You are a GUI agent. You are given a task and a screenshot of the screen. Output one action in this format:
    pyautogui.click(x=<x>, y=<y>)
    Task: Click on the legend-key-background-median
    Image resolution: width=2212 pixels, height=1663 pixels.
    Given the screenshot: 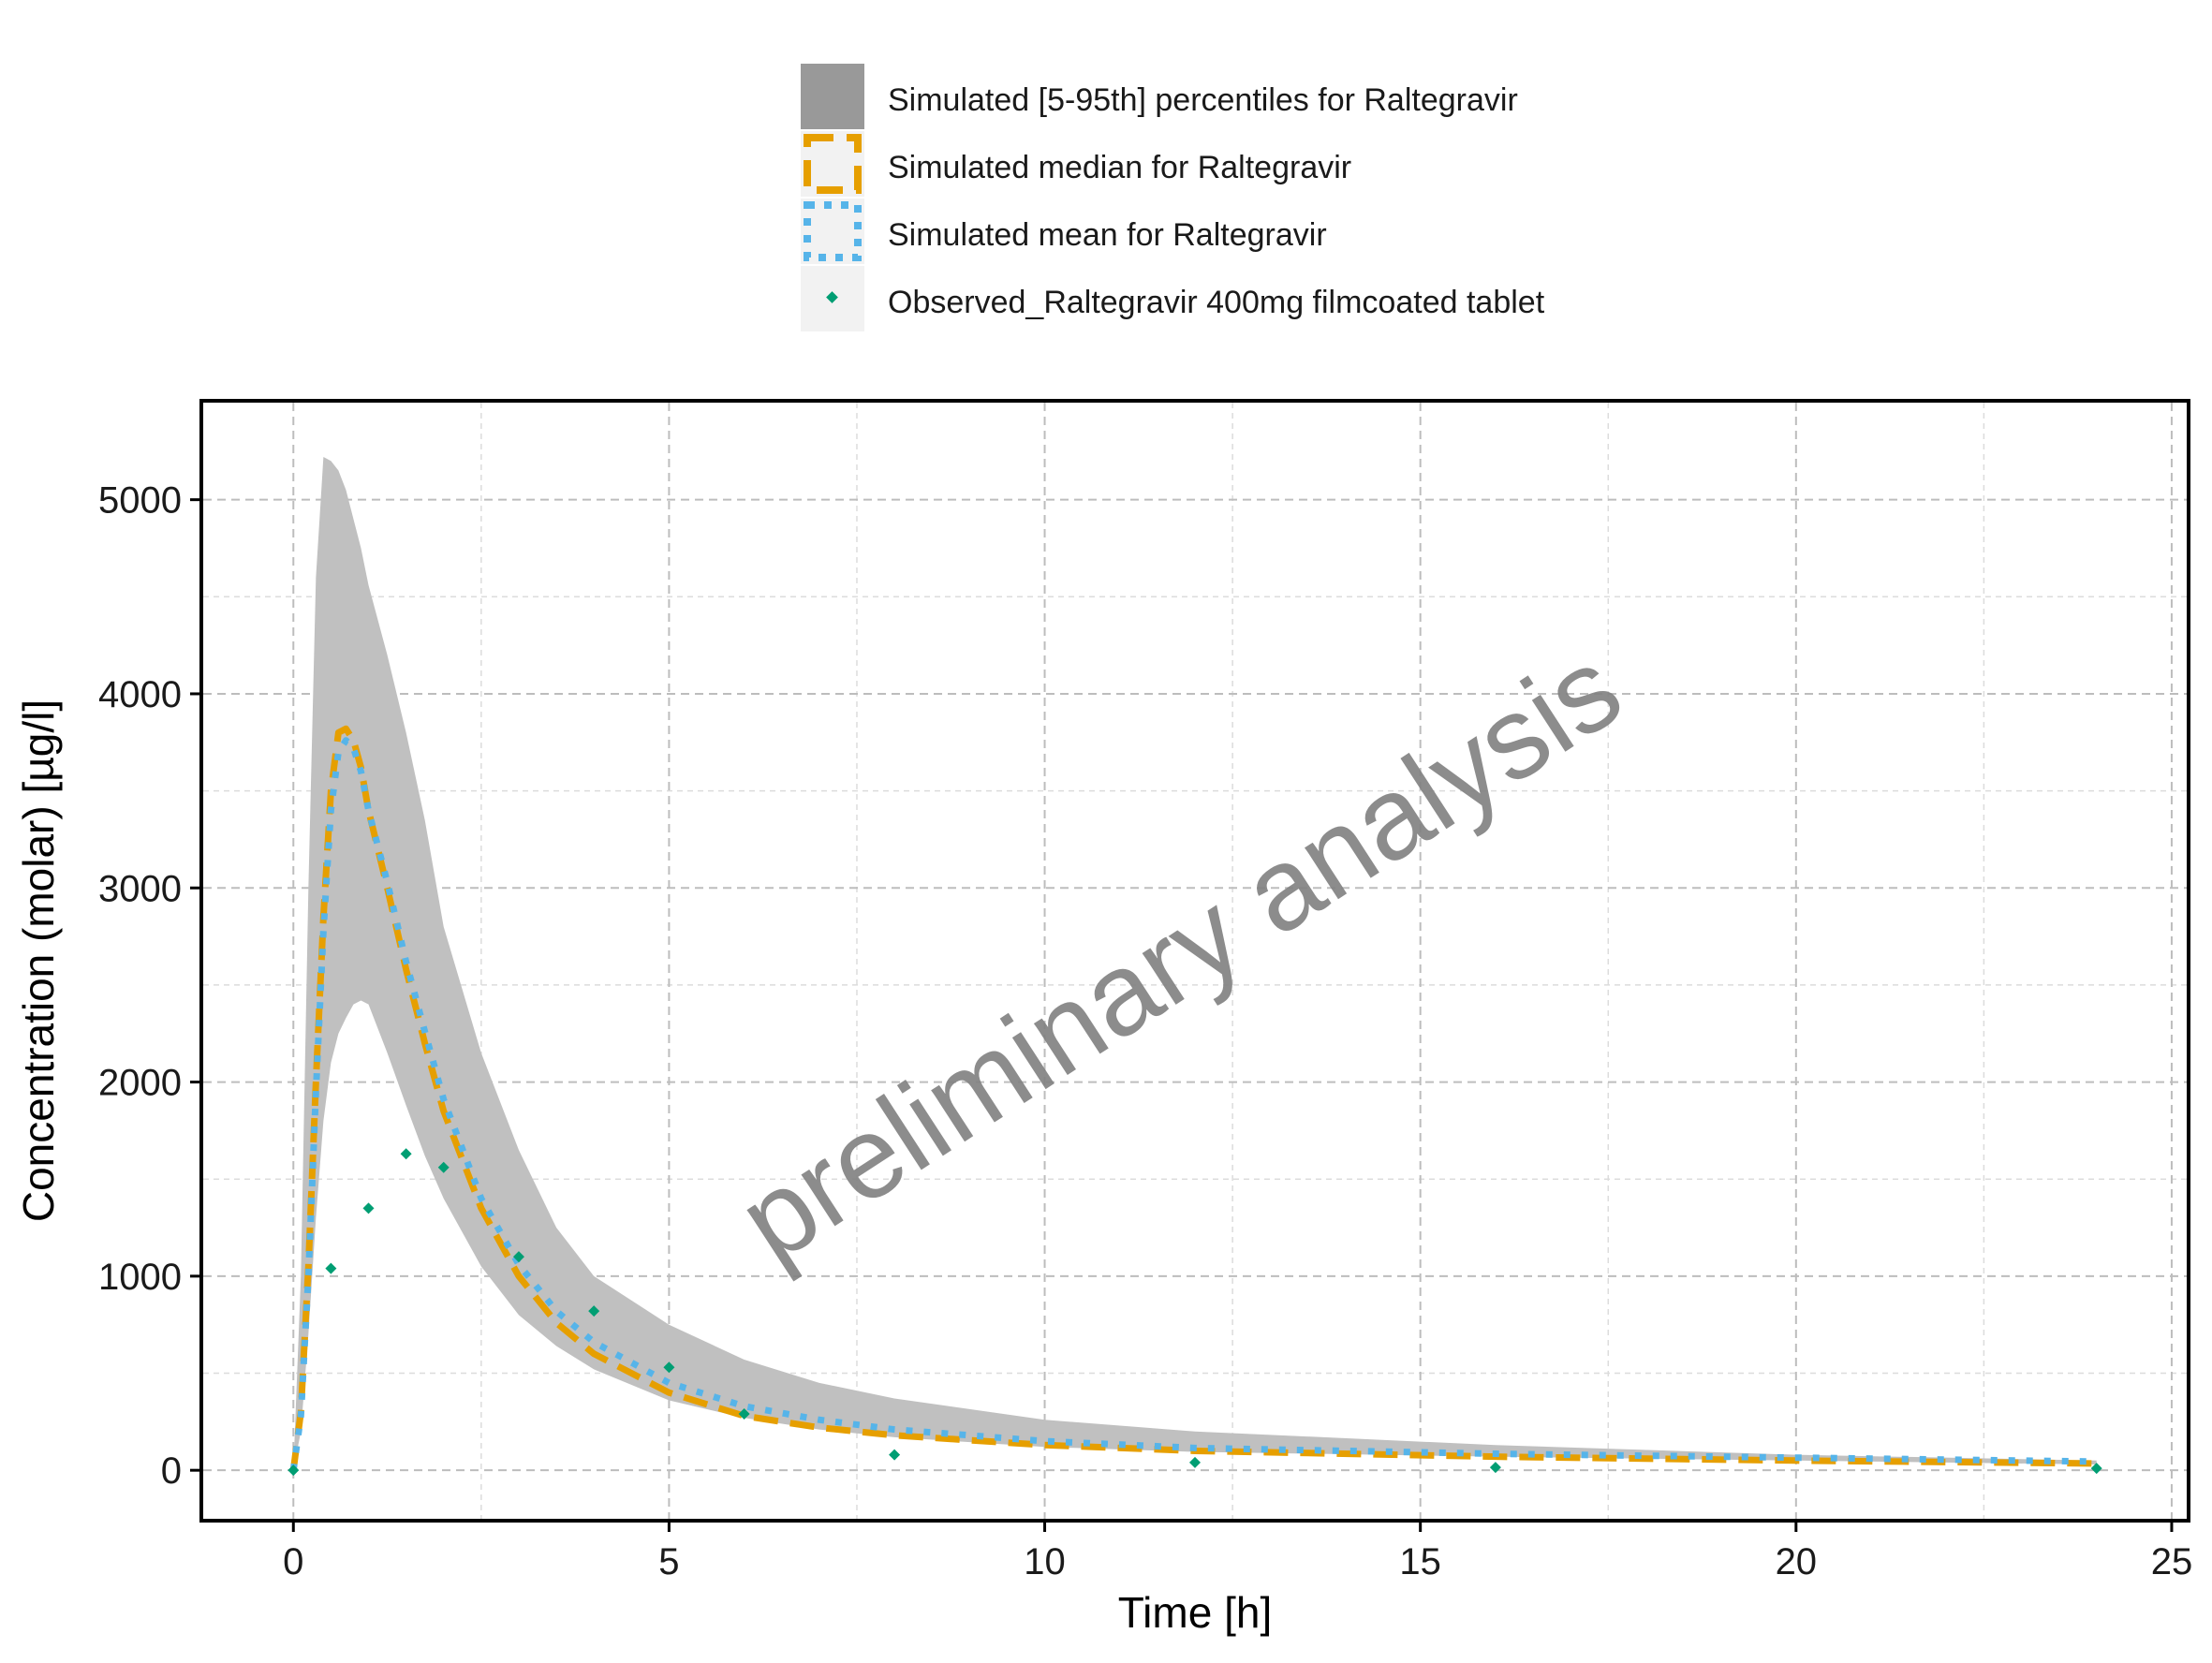 What is the action you would take?
    pyautogui.click(x=832, y=164)
    